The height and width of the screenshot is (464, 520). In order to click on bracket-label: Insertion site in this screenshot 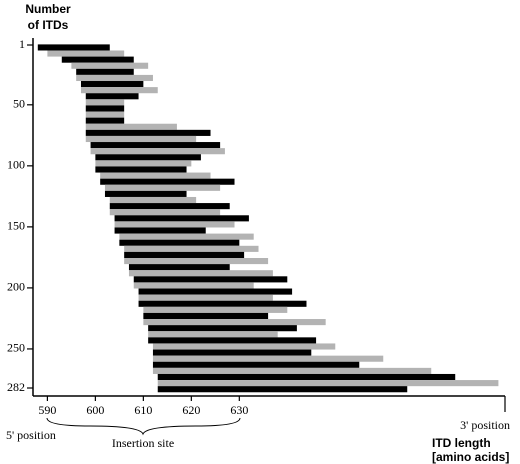, I will do `click(143, 443)`.